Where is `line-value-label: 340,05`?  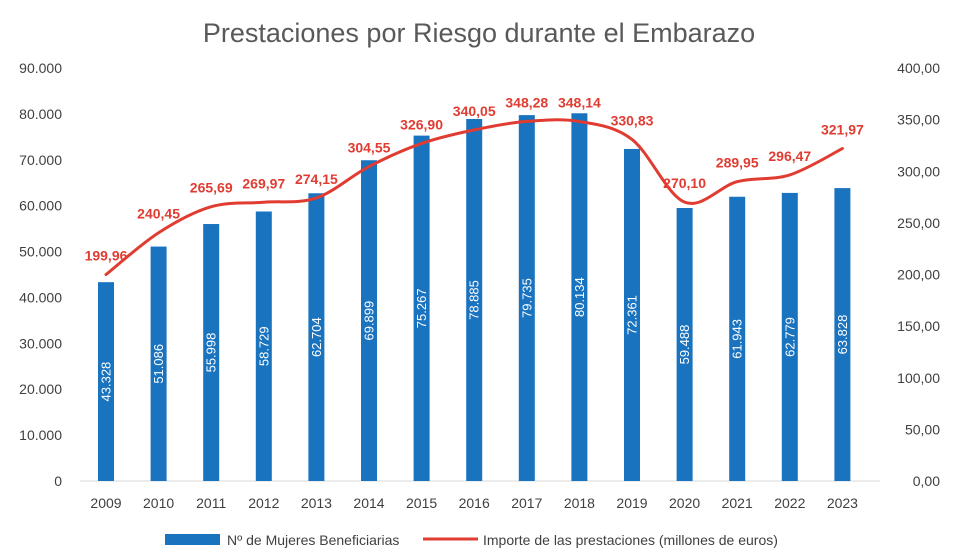
line-value-label: 340,05 is located at coordinates (474, 111).